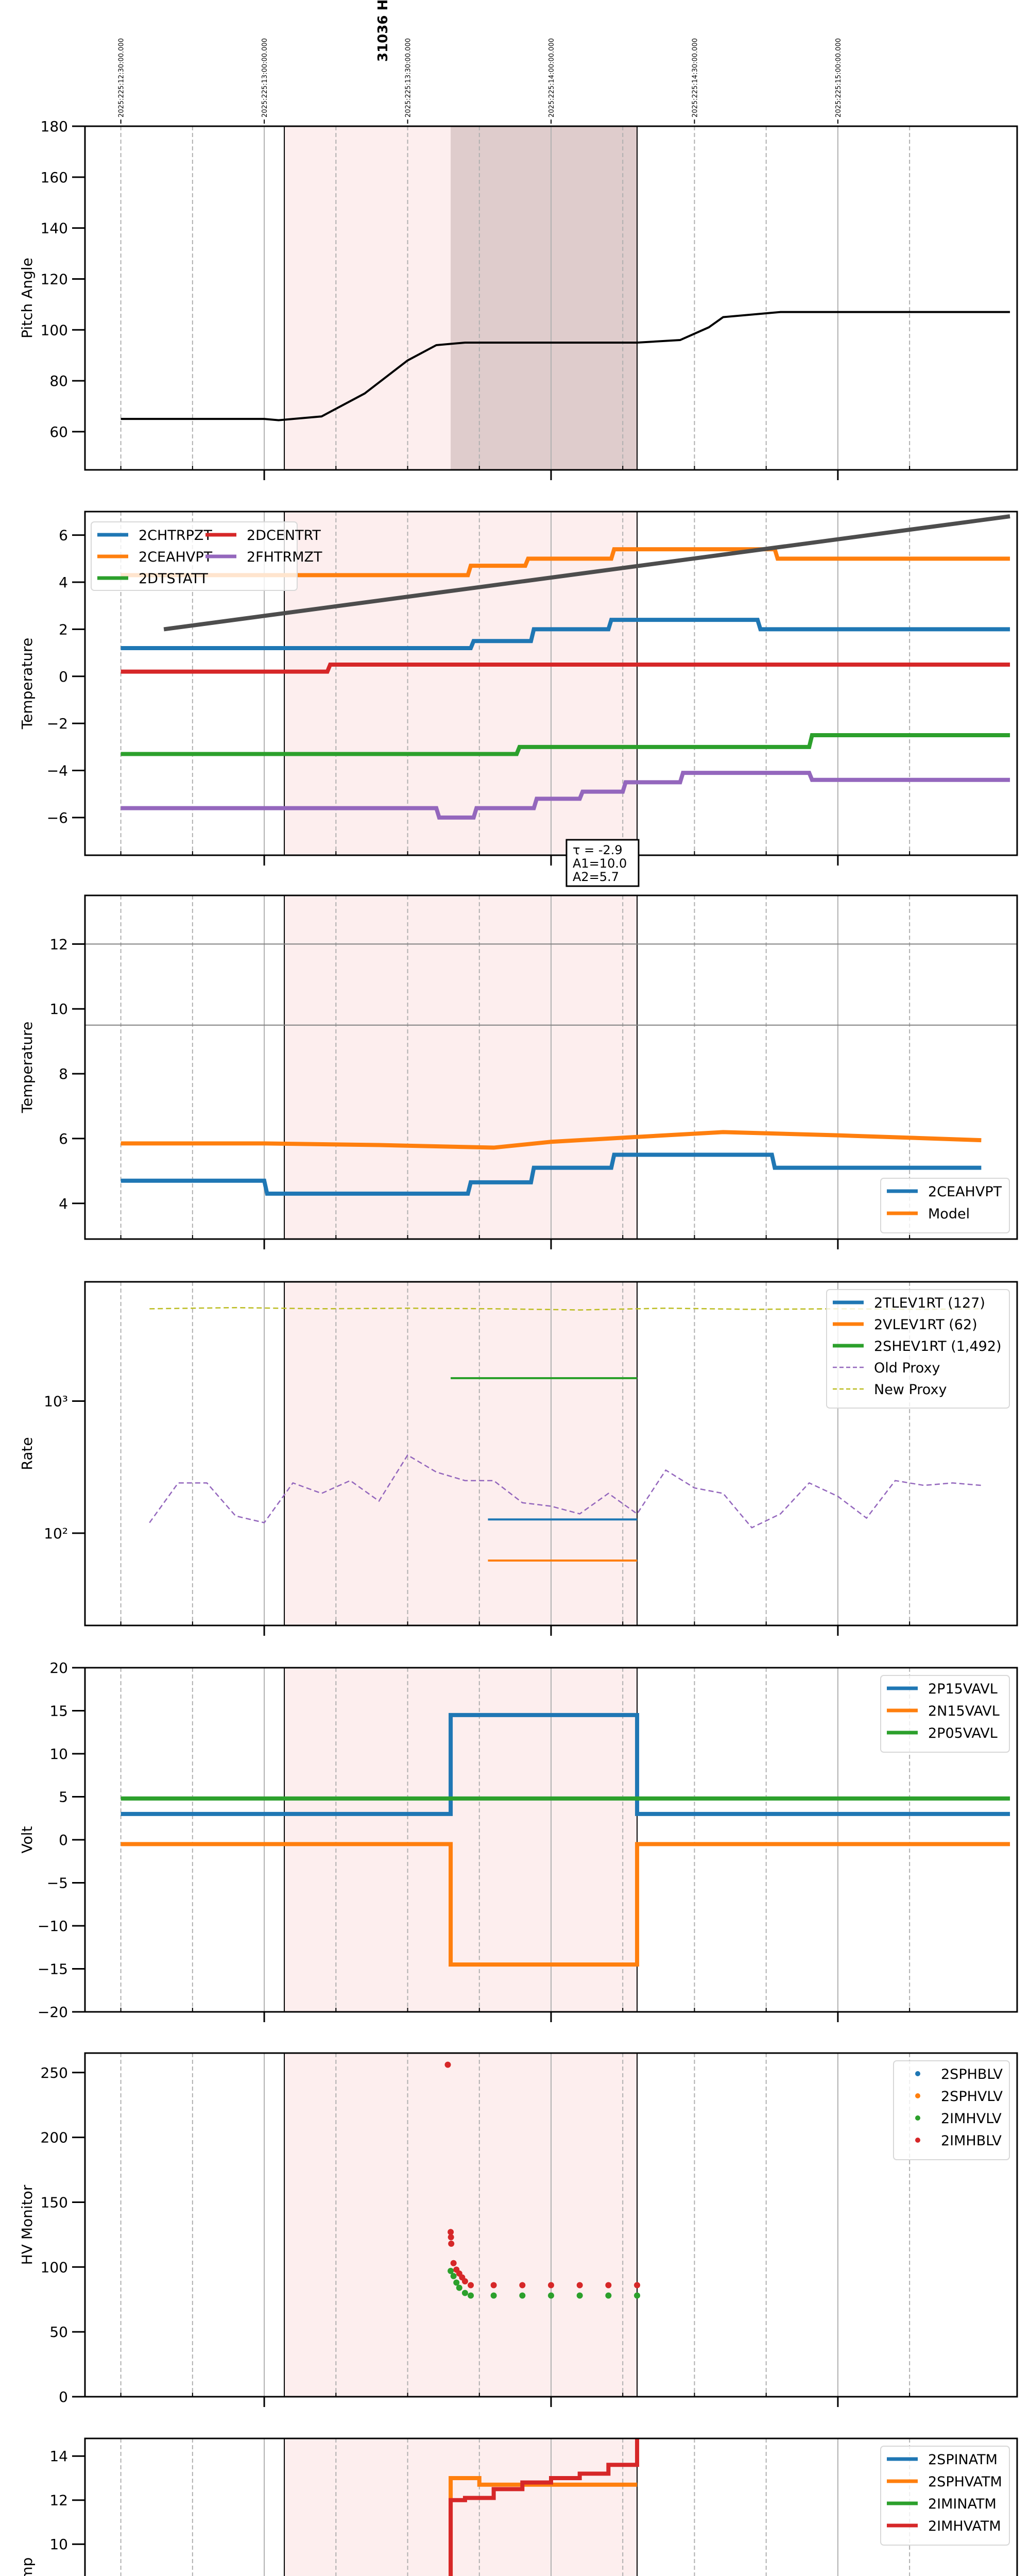  I want to click on y-tick-label: −6, so click(57, 818).